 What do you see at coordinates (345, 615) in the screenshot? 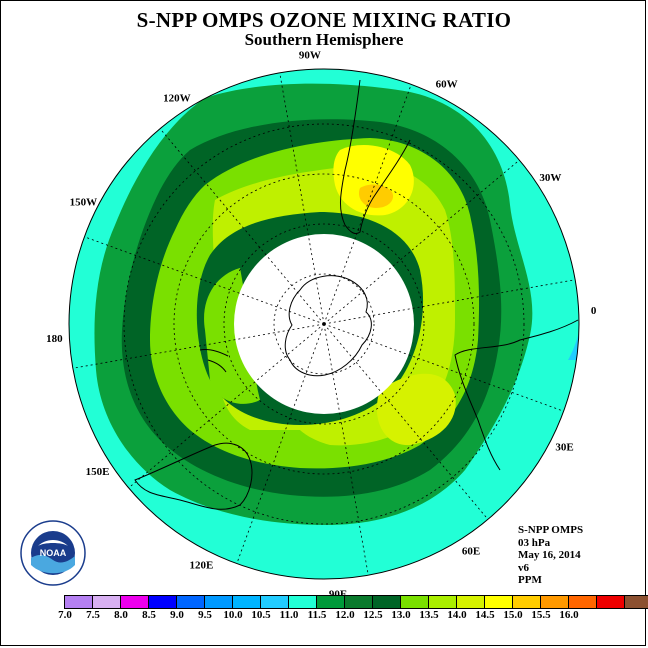
I see `colorbar-tick-label: 12.0` at bounding box center [345, 615].